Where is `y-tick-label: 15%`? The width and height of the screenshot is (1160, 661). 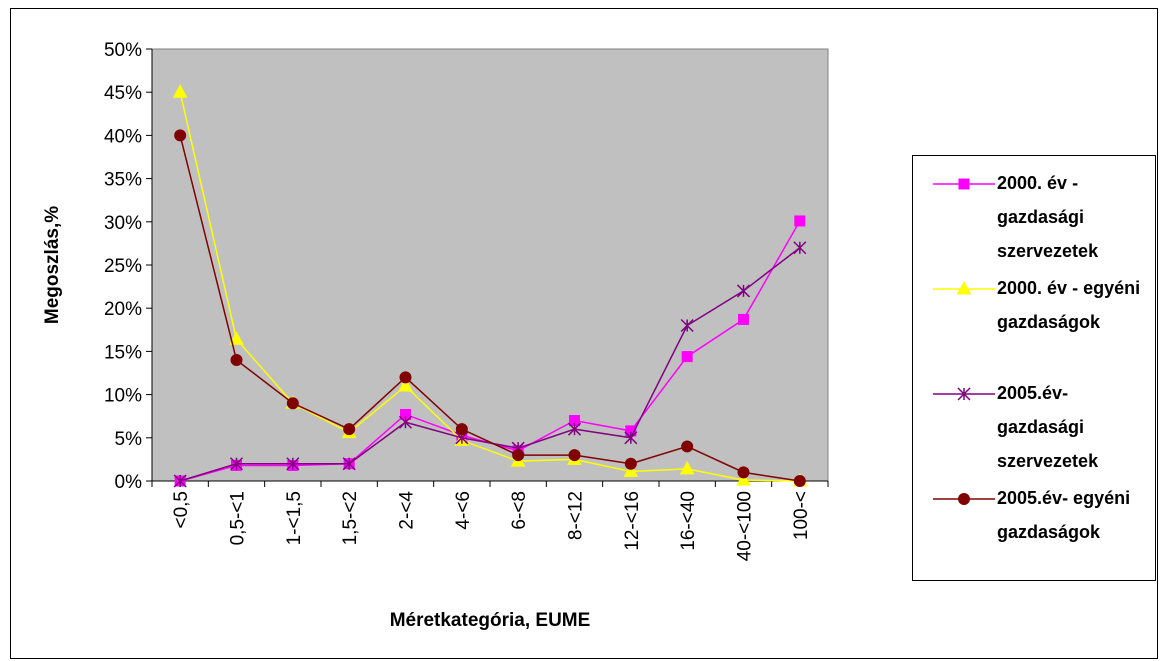
y-tick-label: 15% is located at coordinates (123, 352).